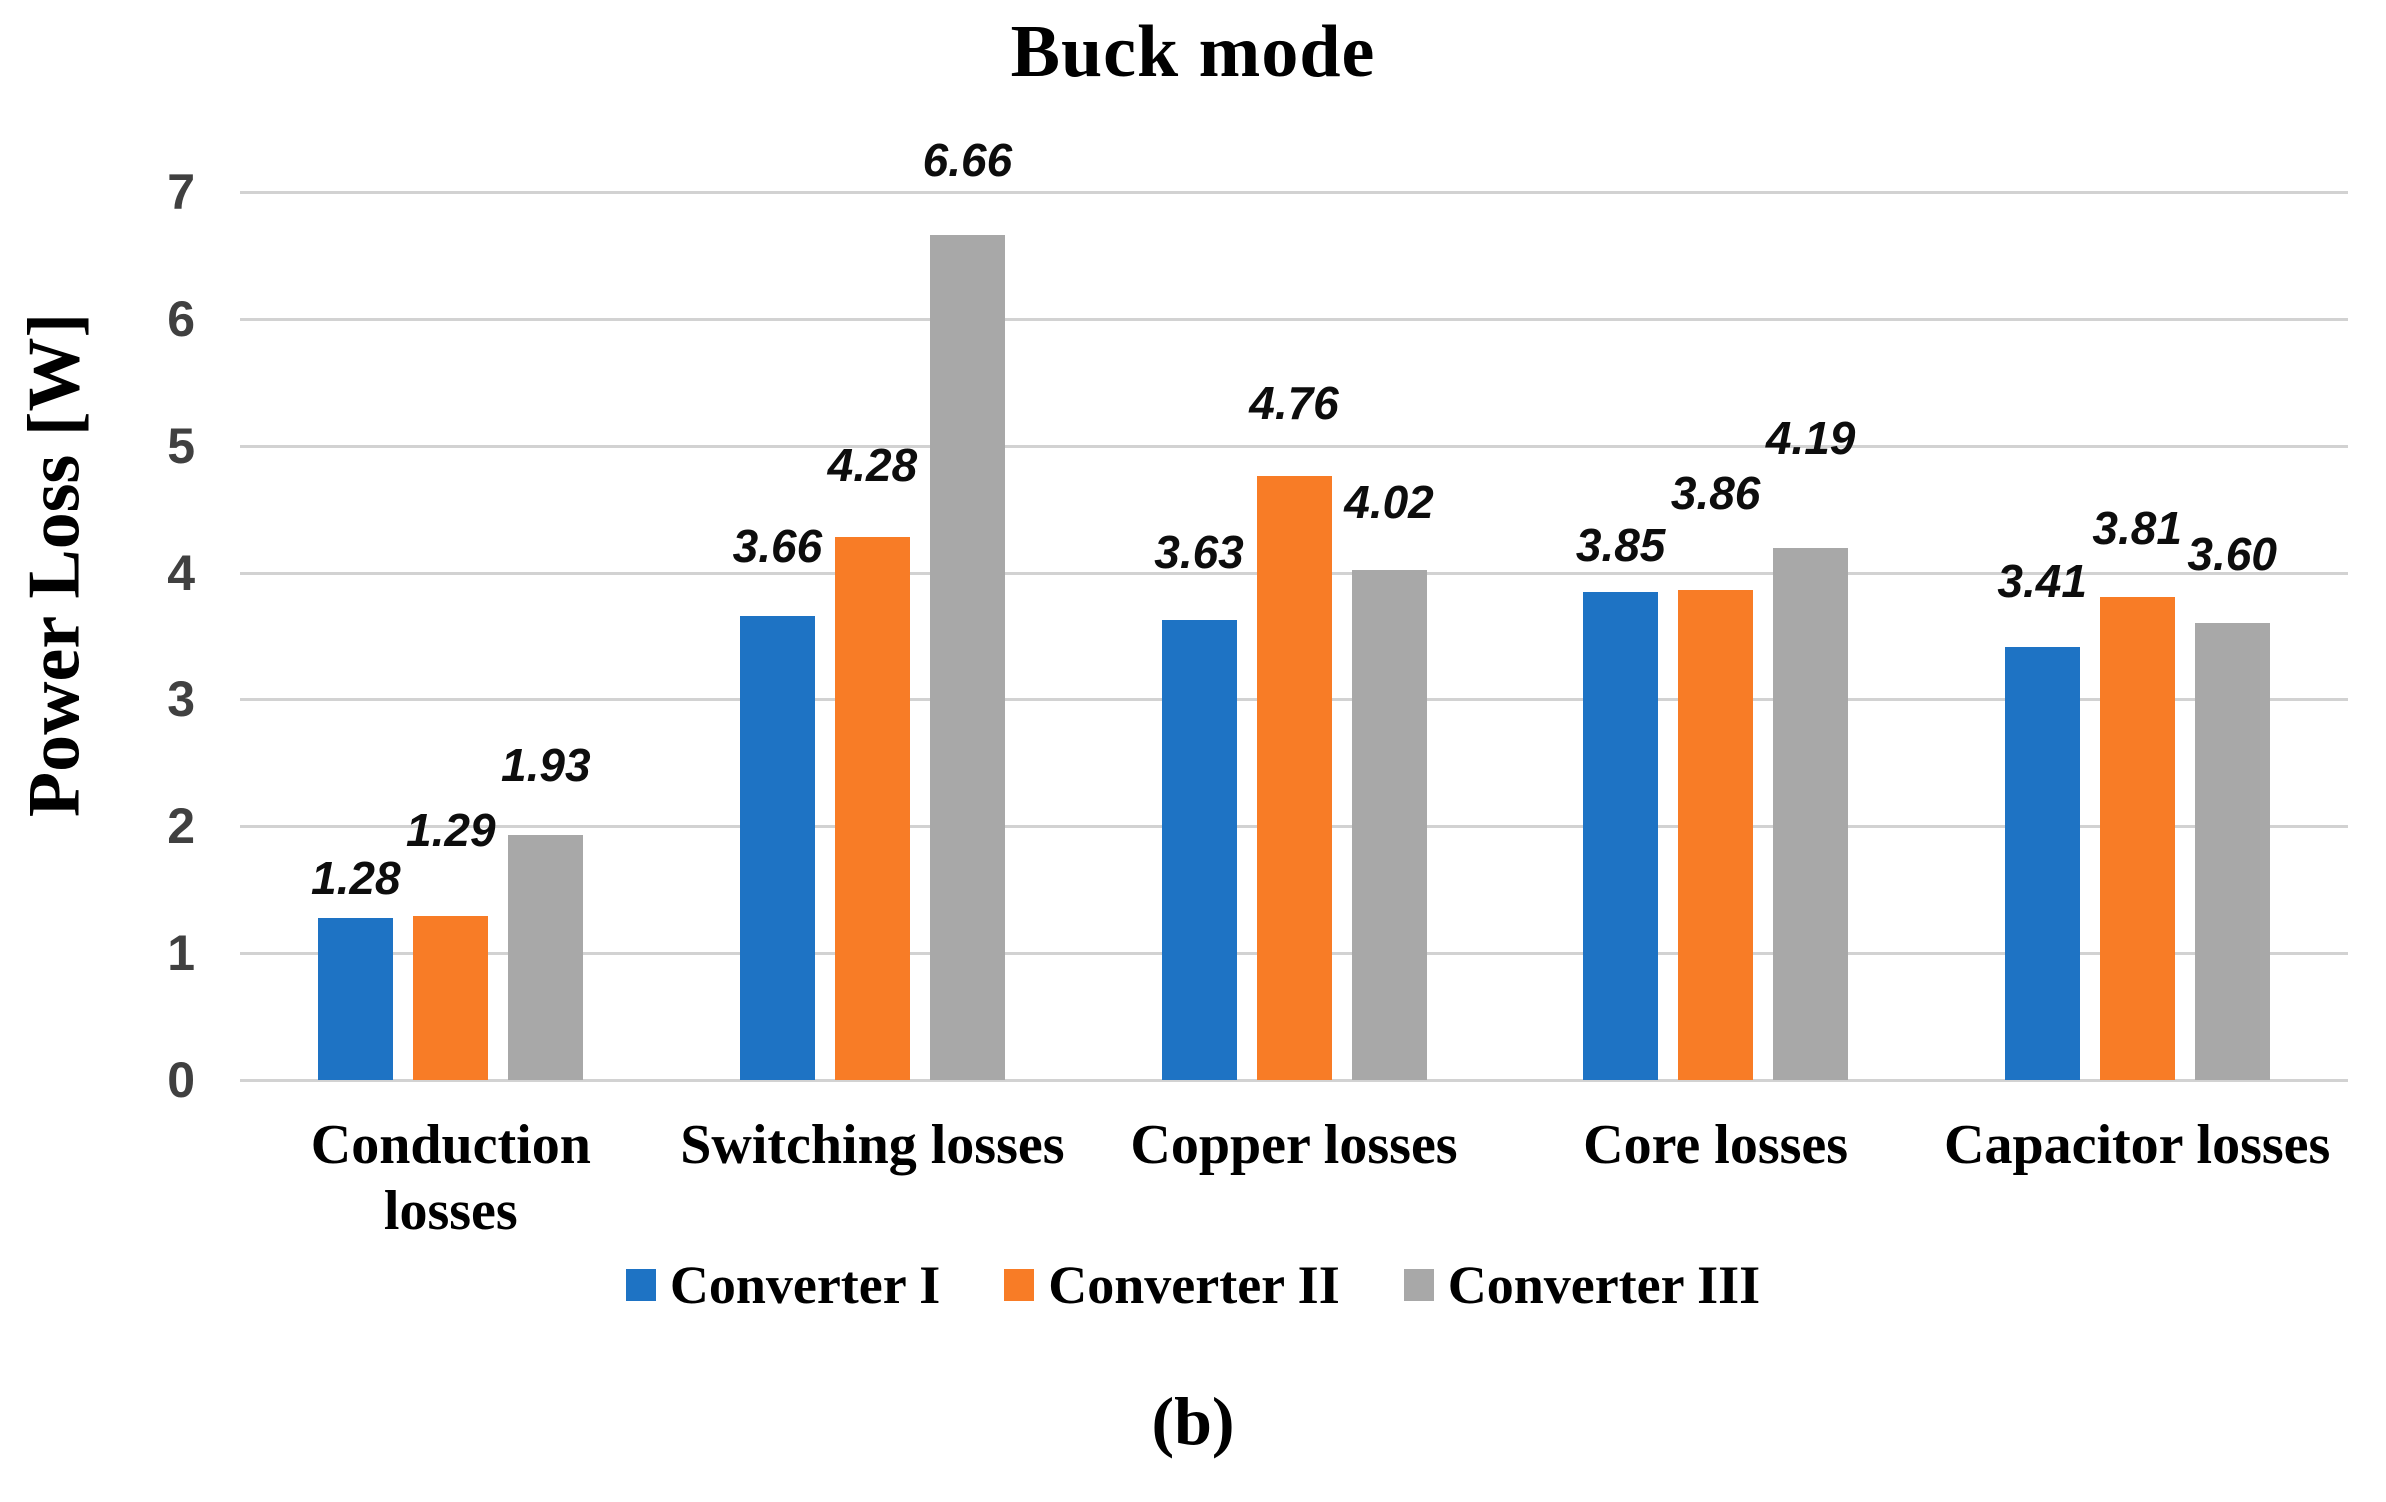  I want to click on legend-label-converter-ii: Converter II, so click(1194, 1285).